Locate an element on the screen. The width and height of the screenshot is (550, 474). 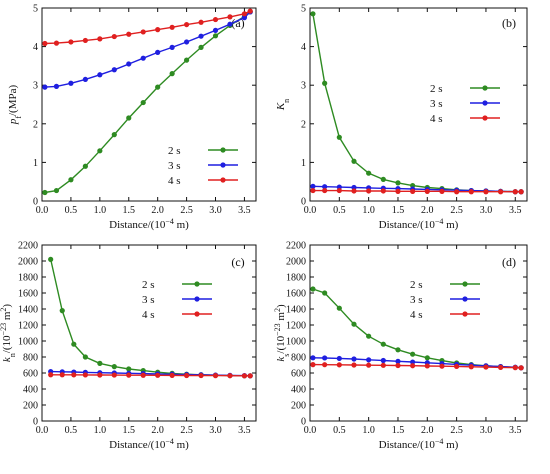
y-axis-label: Kn is located at coordinates (283, 105).